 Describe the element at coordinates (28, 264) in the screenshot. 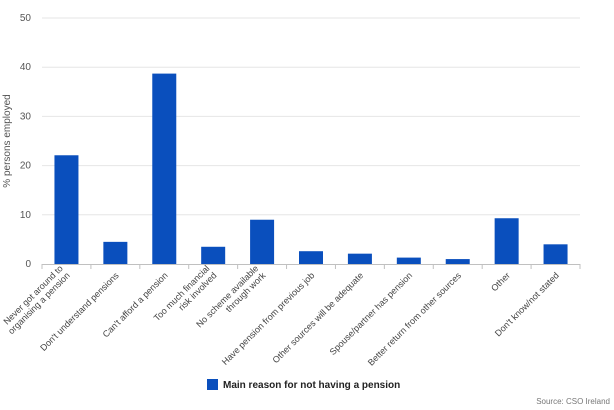

I see `y-tick-label: 0` at that location.